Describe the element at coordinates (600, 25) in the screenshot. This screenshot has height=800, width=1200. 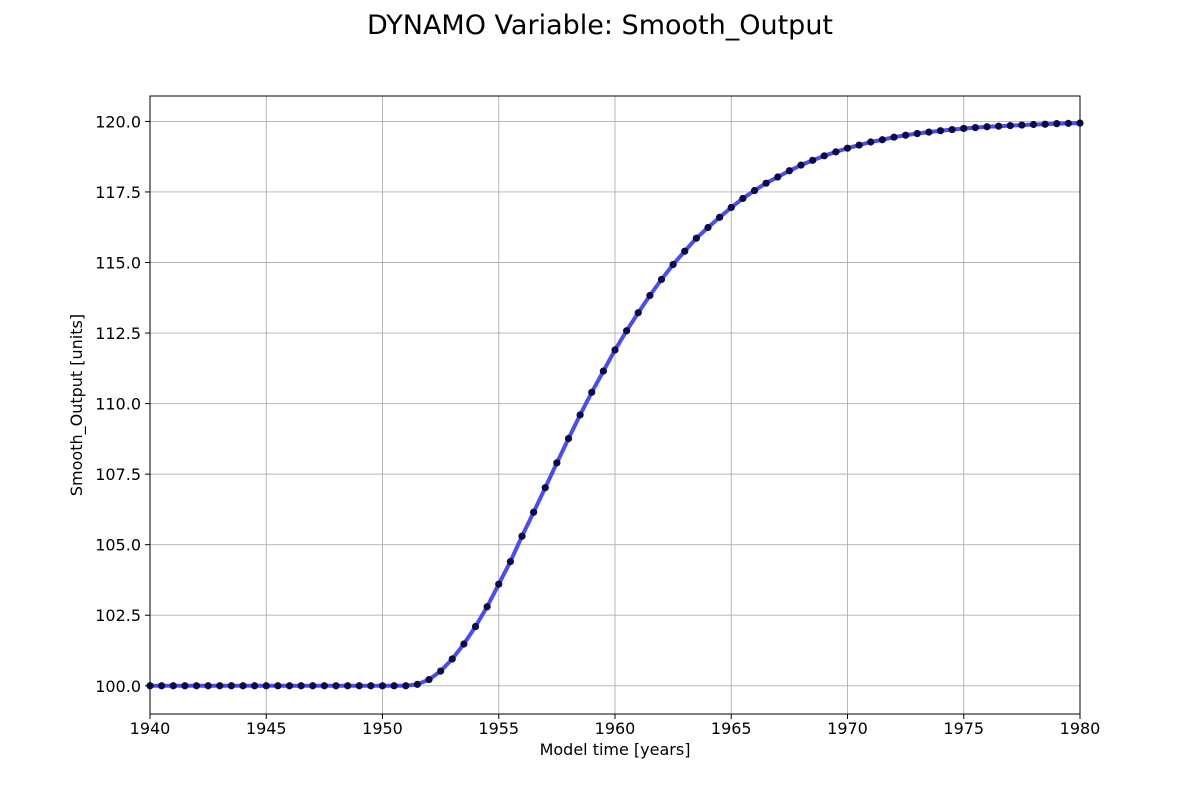
I see `chart-title: DYNAMO Variable: Smooth_Output` at that location.